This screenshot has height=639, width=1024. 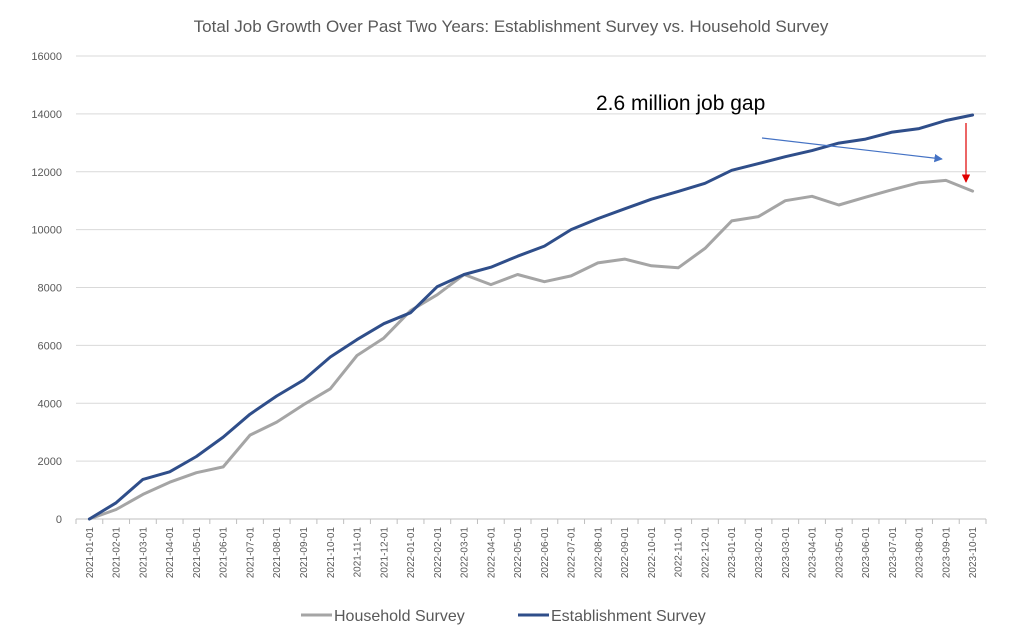 What do you see at coordinates (59, 520) in the screenshot?
I see `y-tick-label: 0` at bounding box center [59, 520].